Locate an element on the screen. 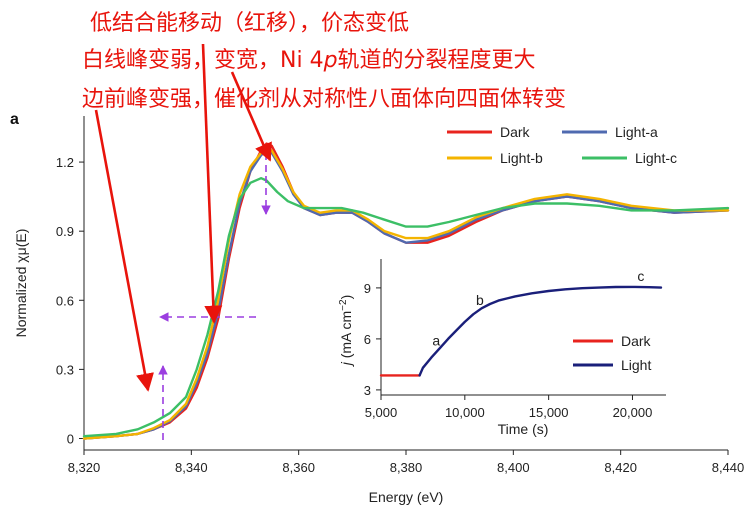  main-y-ticks: 0 0.3 0.6 0.9 1.2 is located at coordinates (70, 300).